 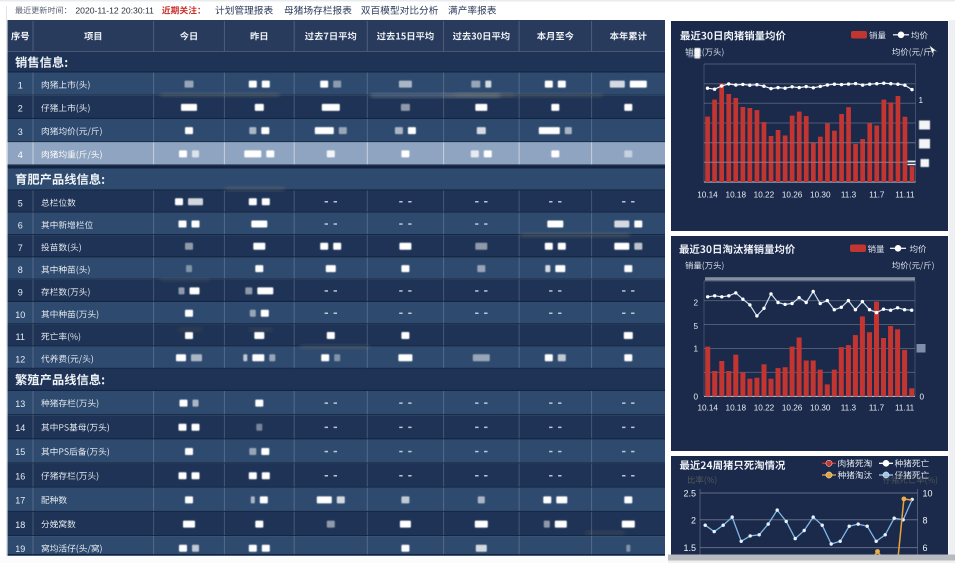 I want to click on svg-text: 4, so click(x=20, y=155).